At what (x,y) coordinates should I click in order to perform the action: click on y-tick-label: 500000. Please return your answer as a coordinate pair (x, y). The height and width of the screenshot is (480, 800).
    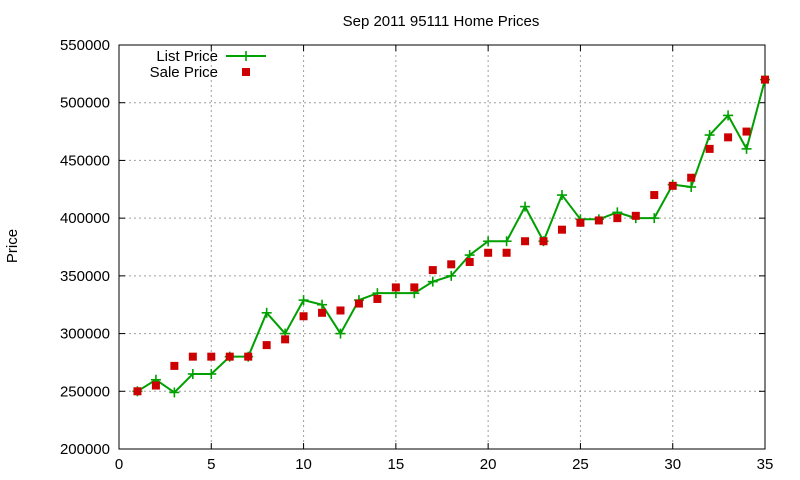
    Looking at the image, I should click on (85, 103).